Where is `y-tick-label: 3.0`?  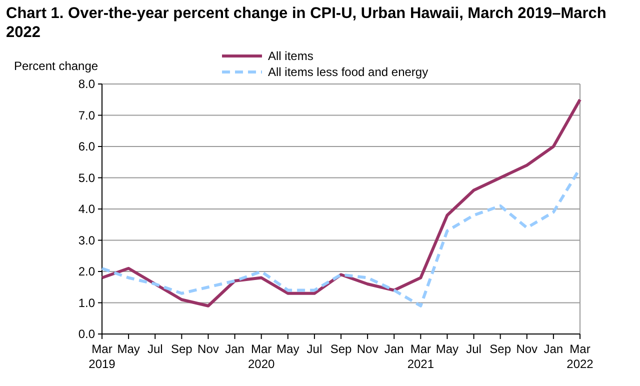 y-tick-label: 3.0 is located at coordinates (87, 240).